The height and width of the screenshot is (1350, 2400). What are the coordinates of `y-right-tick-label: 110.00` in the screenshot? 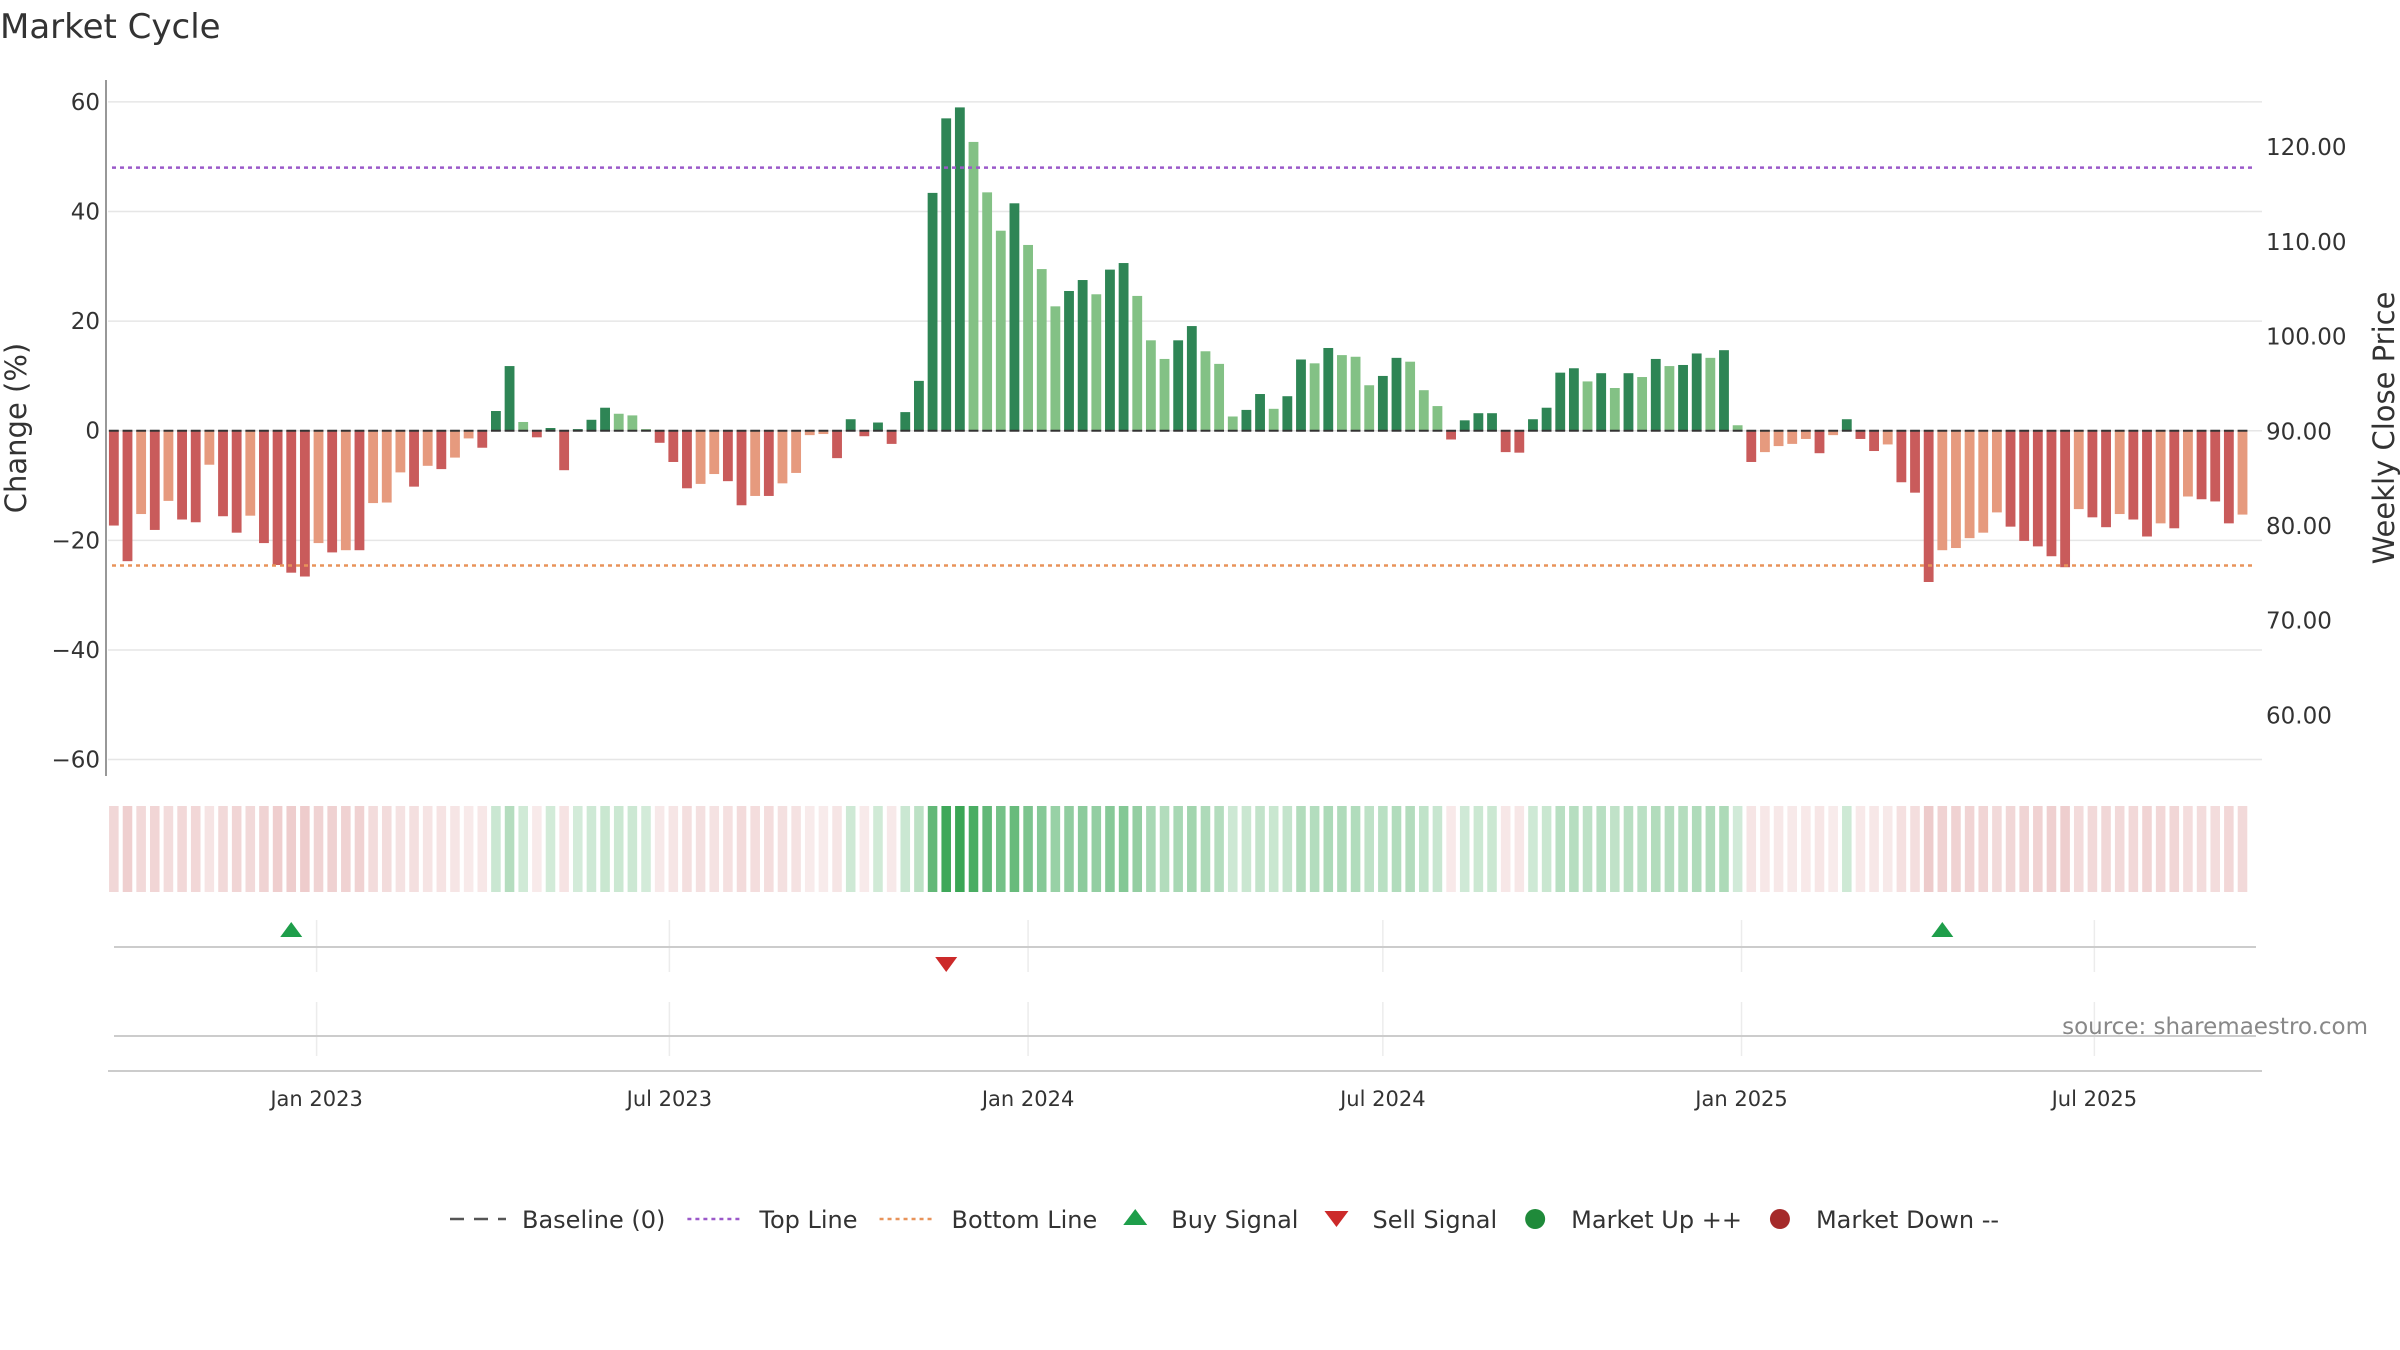 It's located at (2306, 243).